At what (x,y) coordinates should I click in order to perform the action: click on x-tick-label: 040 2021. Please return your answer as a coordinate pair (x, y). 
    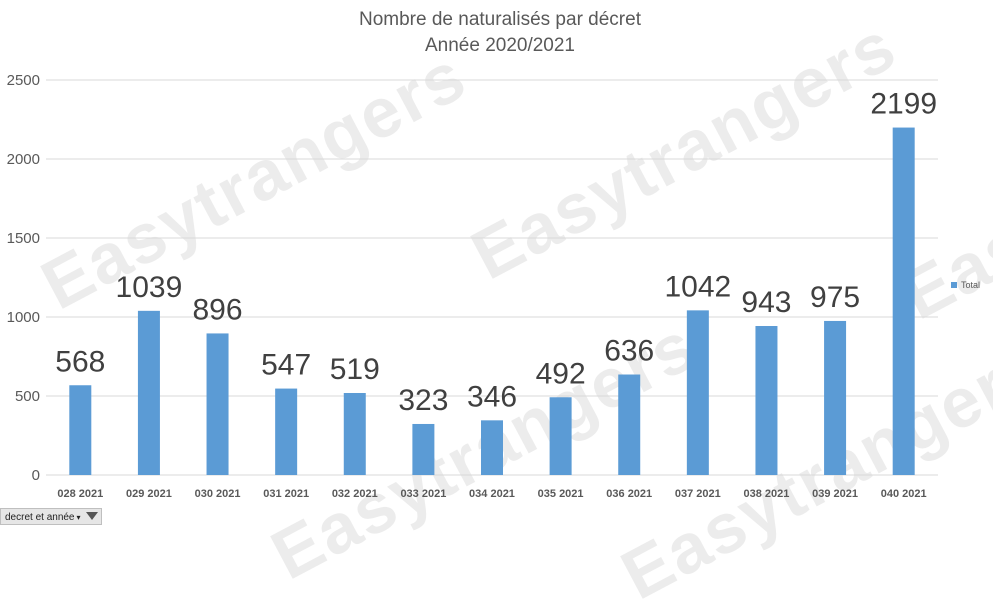
    Looking at the image, I should click on (904, 494).